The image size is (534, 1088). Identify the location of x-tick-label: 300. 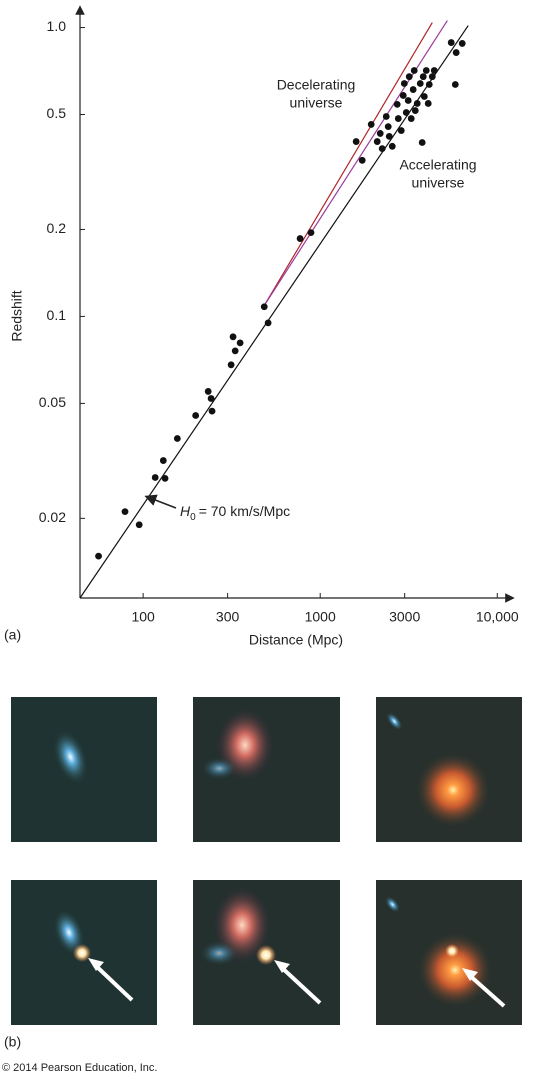
(228, 617).